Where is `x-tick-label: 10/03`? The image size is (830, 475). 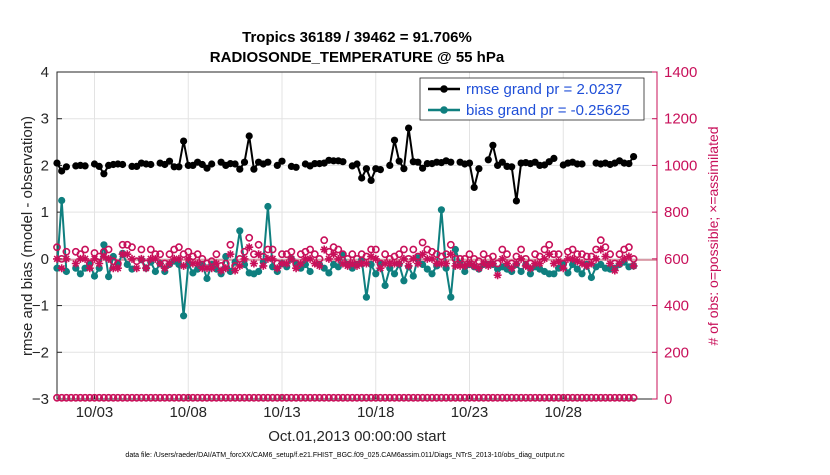
x-tick-label: 10/03 is located at coordinates (95, 412).